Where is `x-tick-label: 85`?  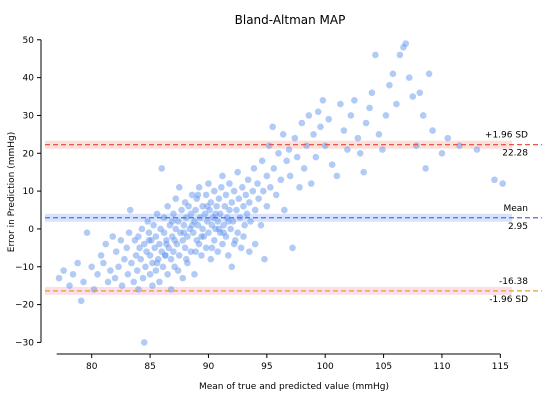 x-tick-label: 85 is located at coordinates (149, 367).